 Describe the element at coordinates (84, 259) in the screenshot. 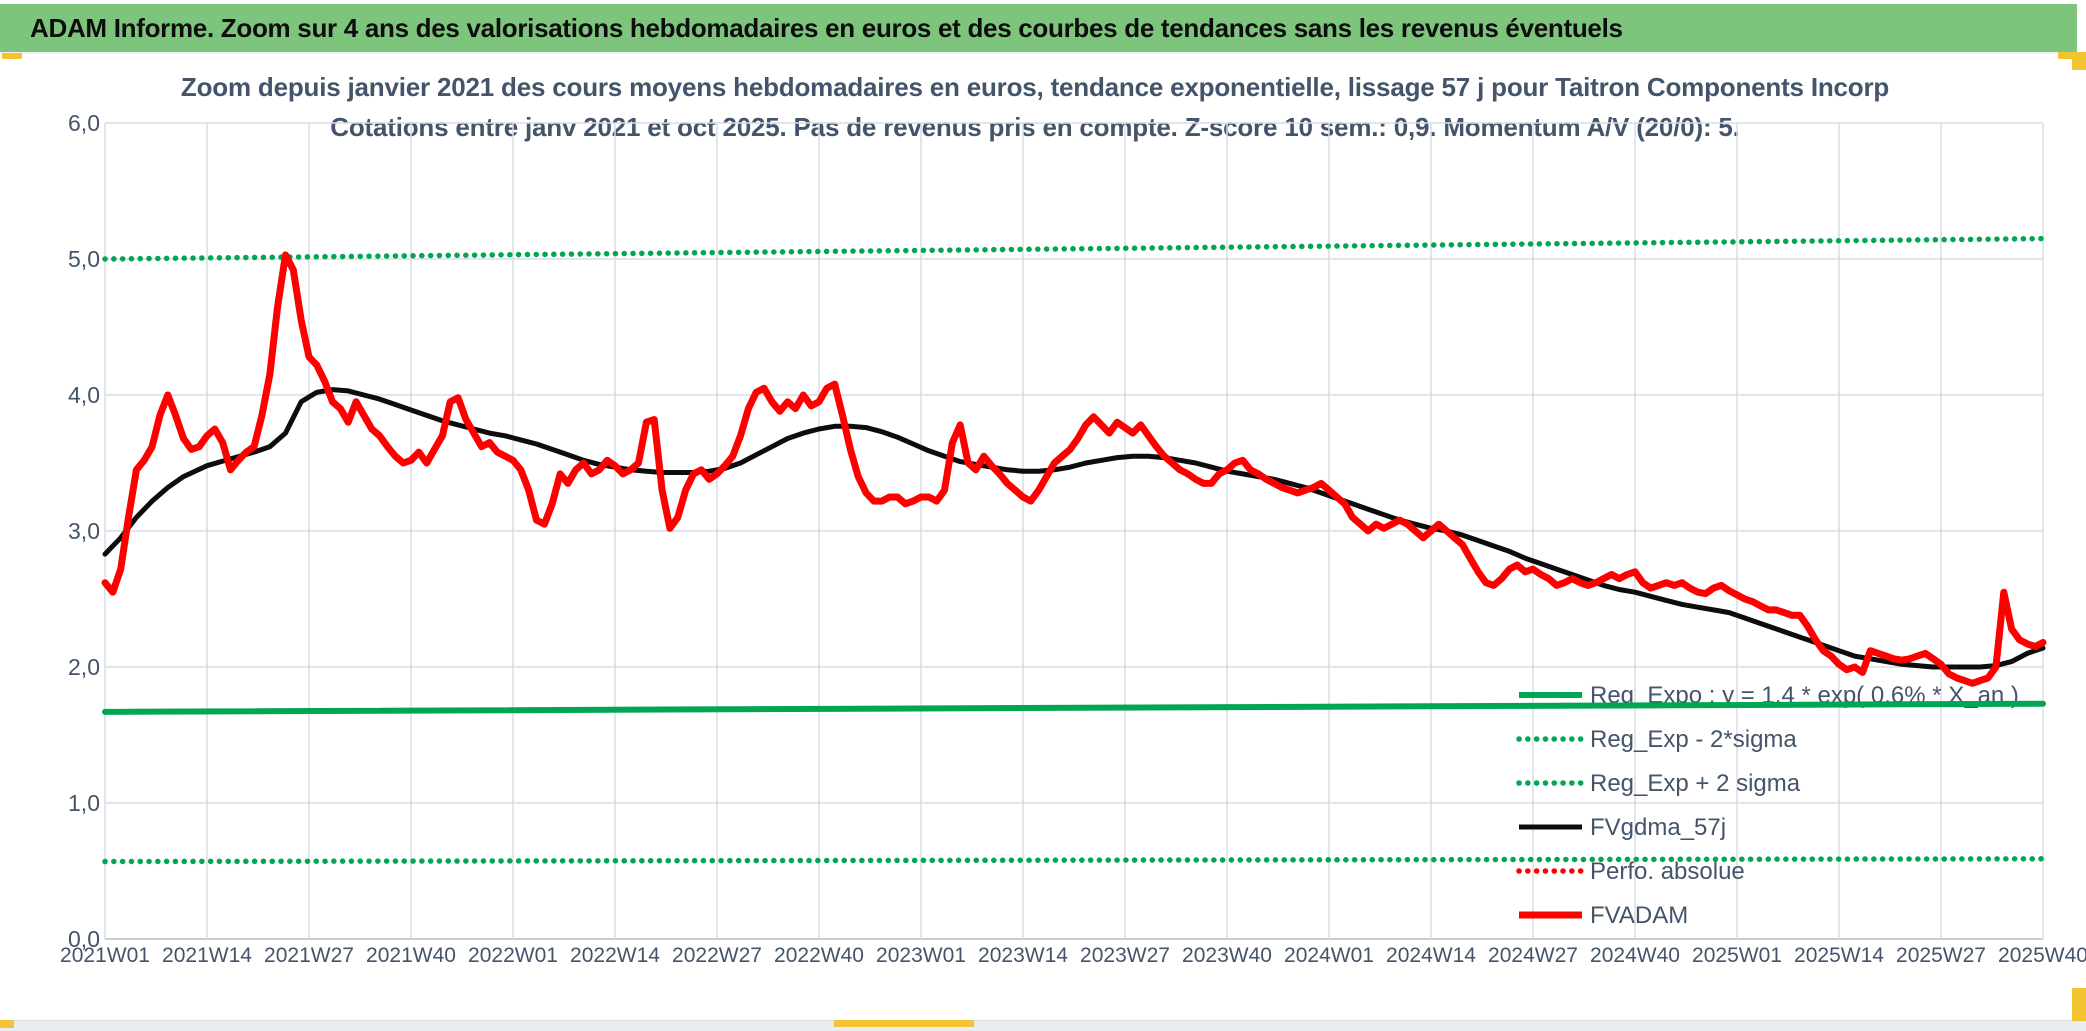

I see `y-axis-tick-label: 5,0` at that location.